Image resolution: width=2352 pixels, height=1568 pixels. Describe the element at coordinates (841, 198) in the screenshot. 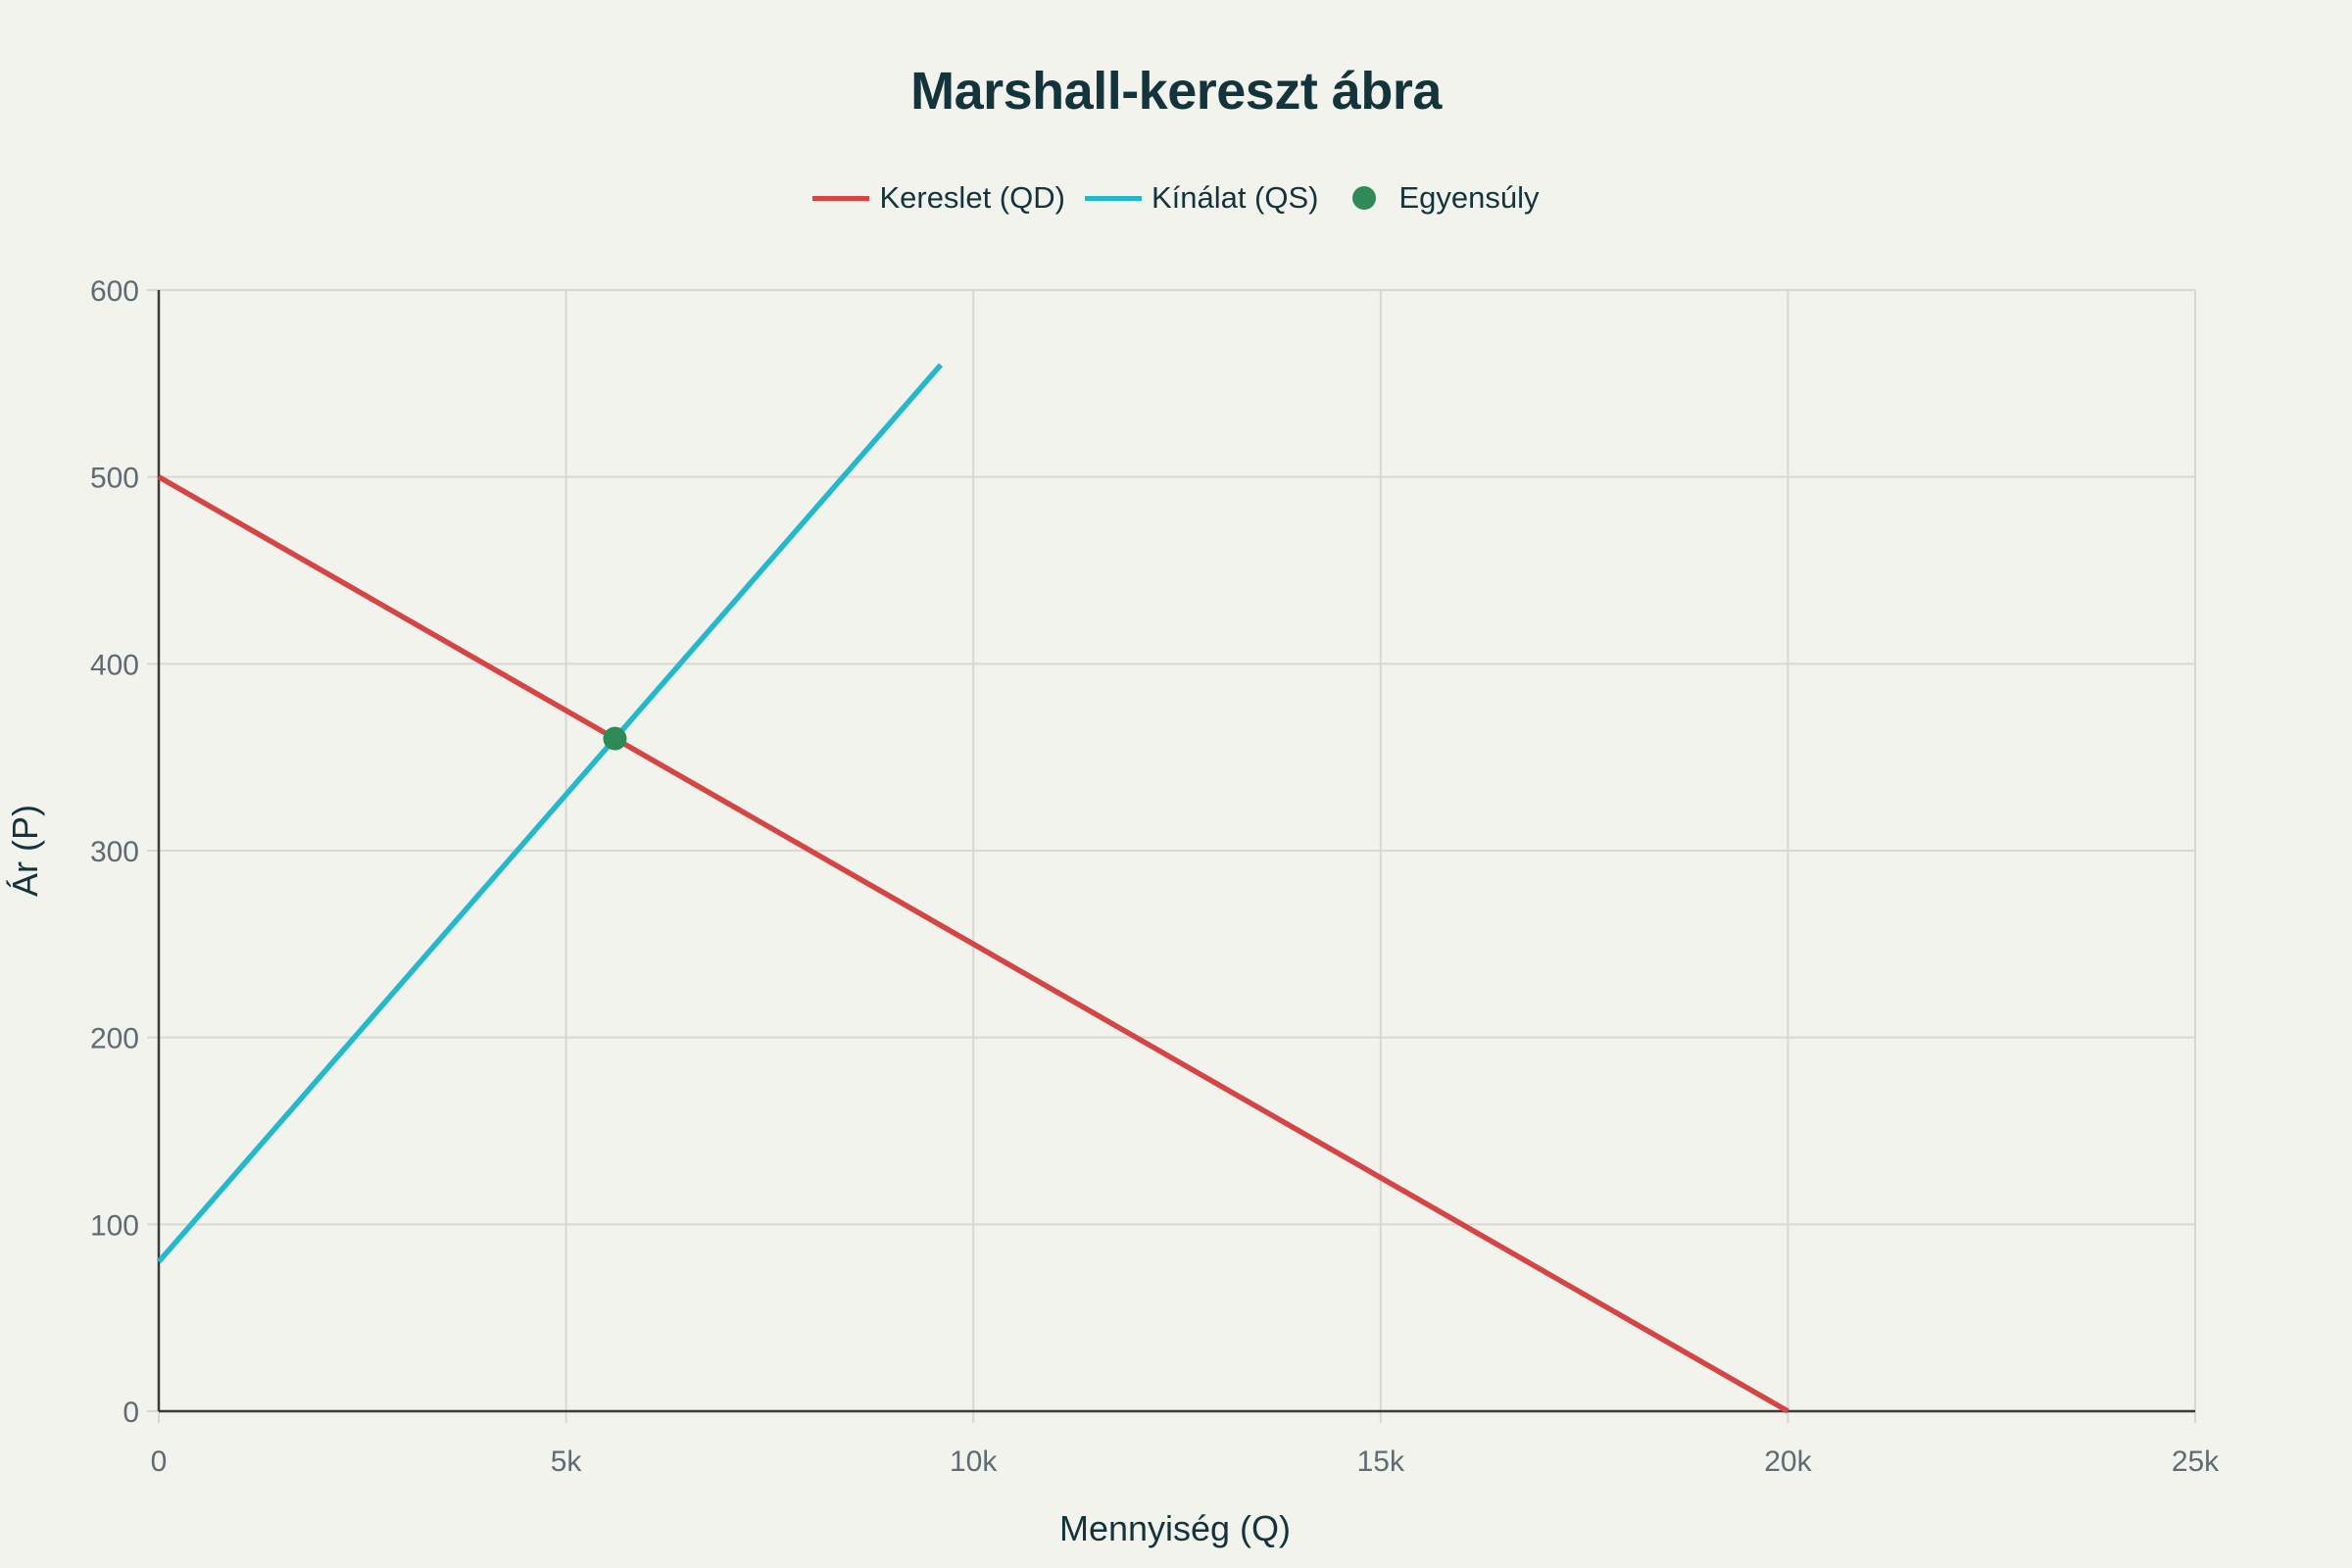

I see `demand-line-swatch-icon` at that location.